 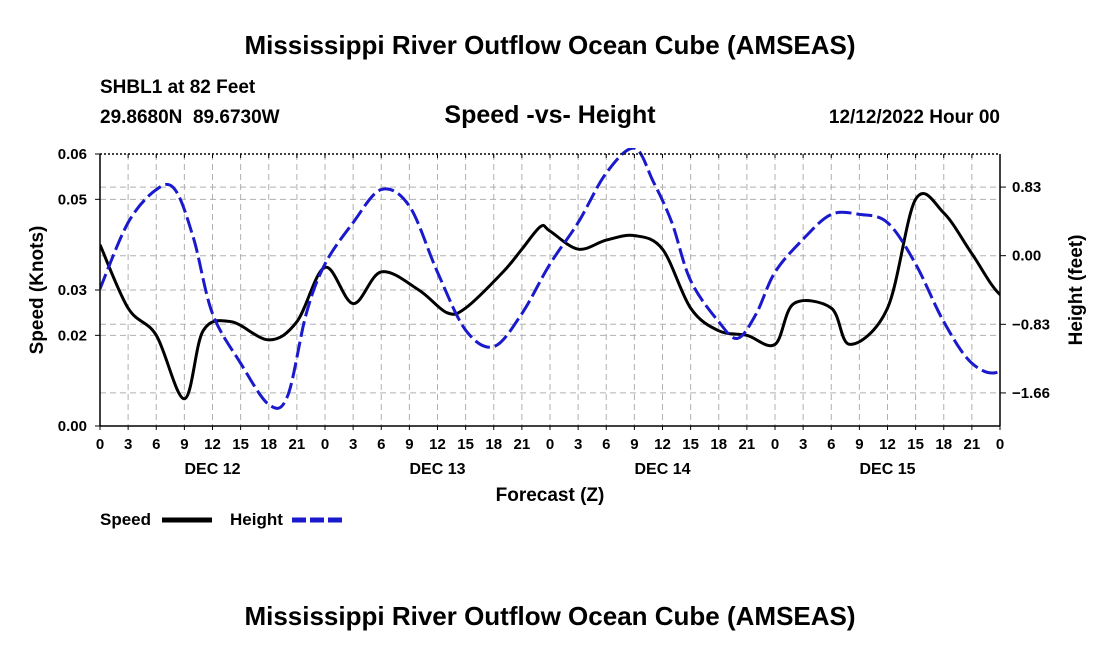 I want to click on legend: Speed Height, so click(x=221, y=519).